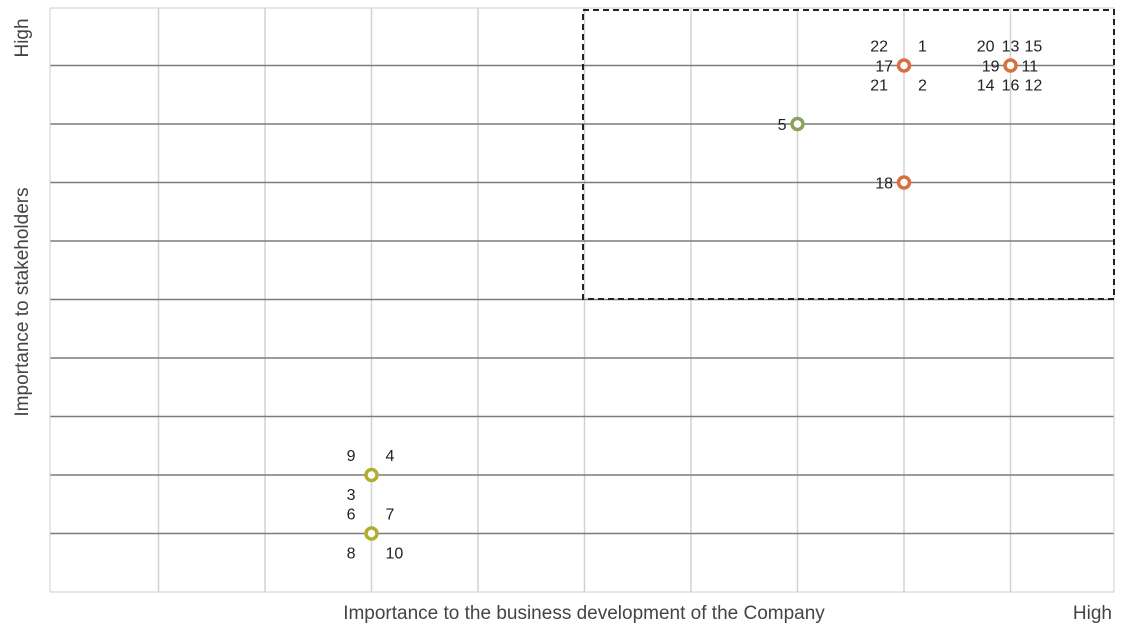 The width and height of the screenshot is (1121, 629). I want to click on data-point-label: 15, so click(1034, 47).